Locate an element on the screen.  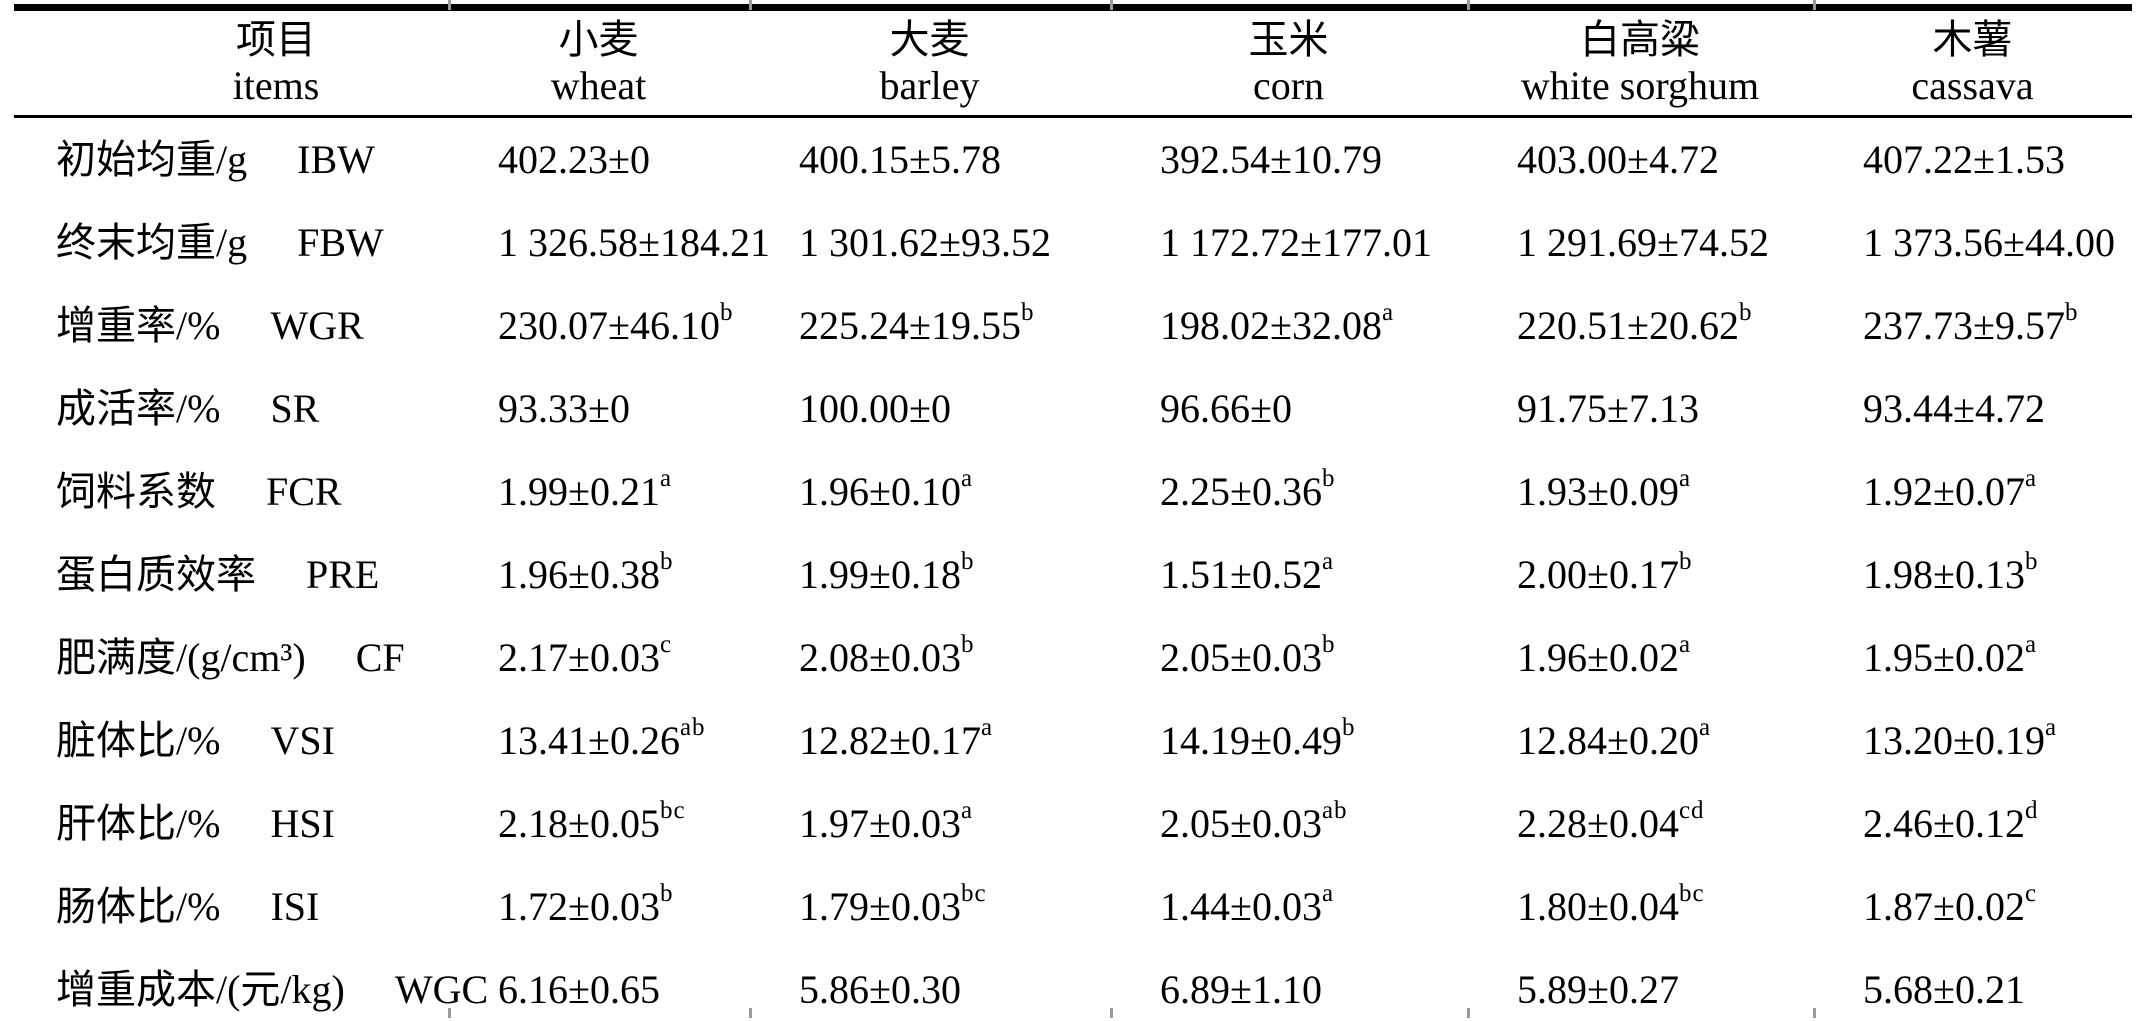
value-cell: 1.87±0.02c is located at coordinates (1972, 906).